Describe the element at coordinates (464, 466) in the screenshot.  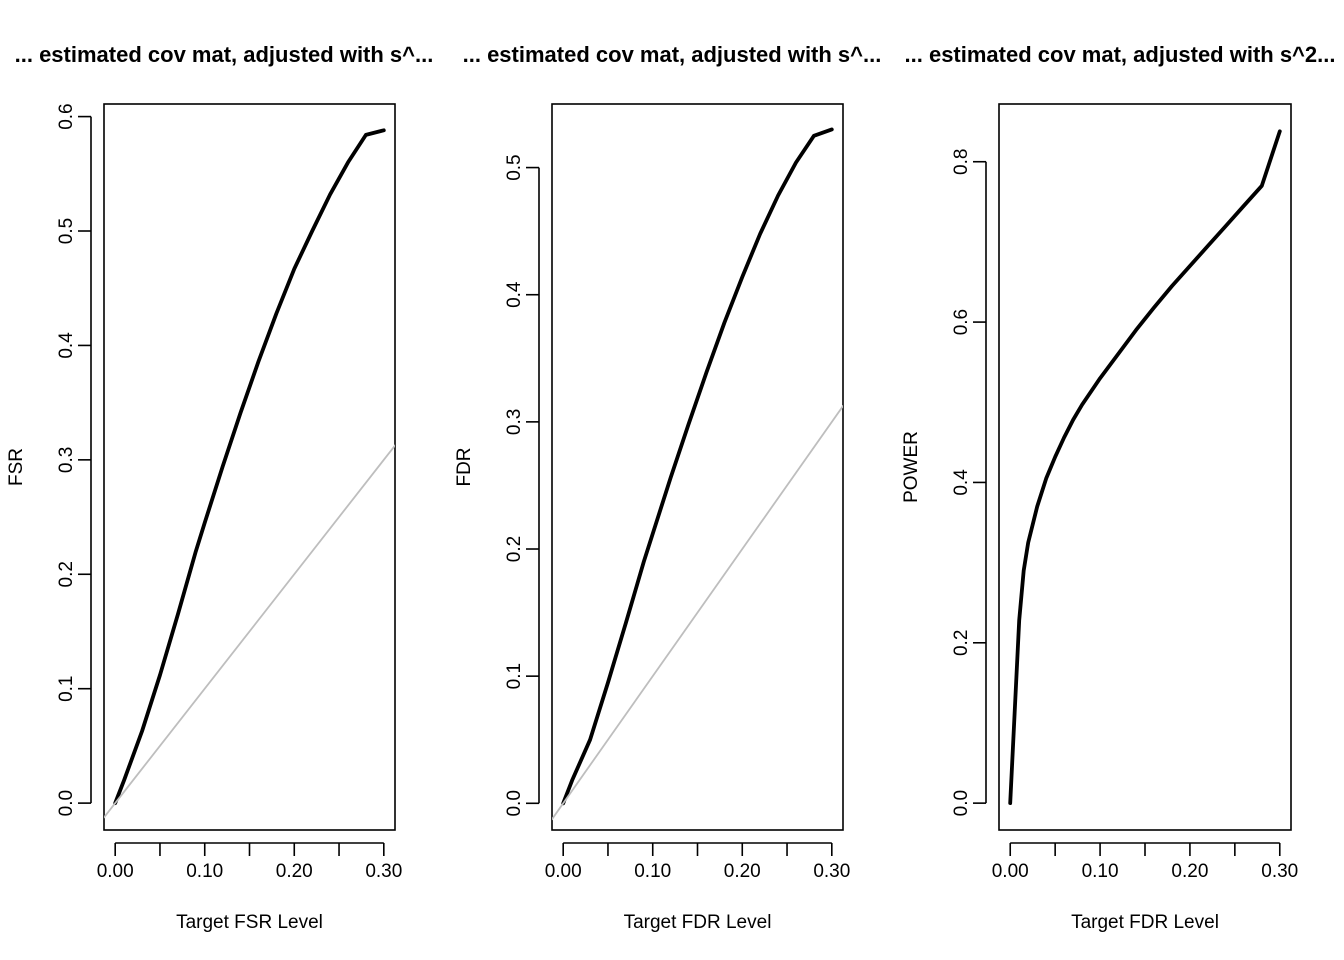
I see `y-axis-label: FDR` at that location.